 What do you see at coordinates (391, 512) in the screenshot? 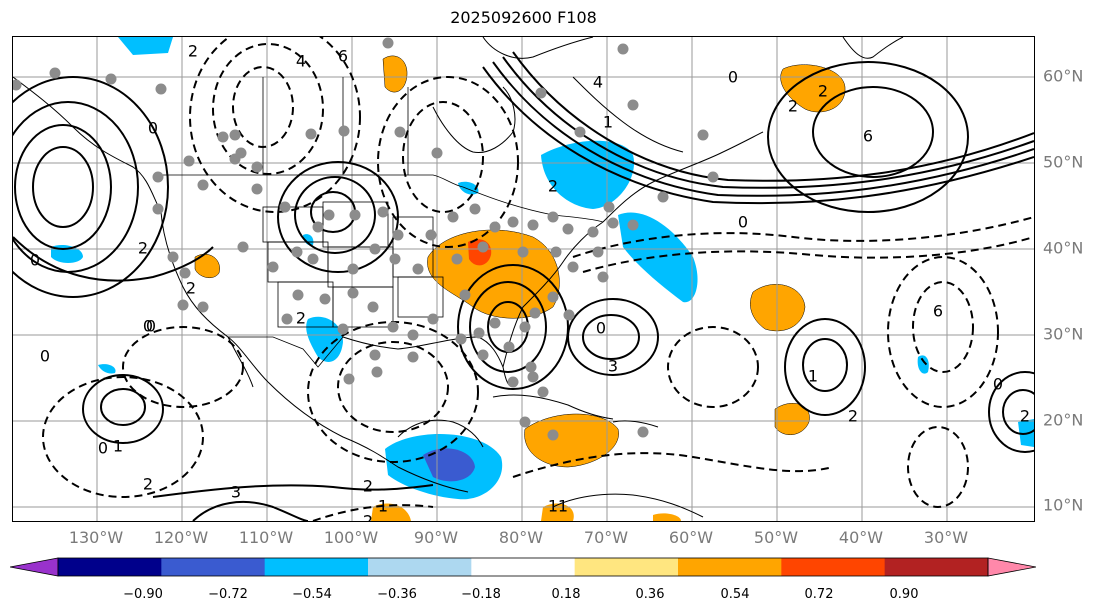
I see `shade-orange-bottom-left` at bounding box center [391, 512].